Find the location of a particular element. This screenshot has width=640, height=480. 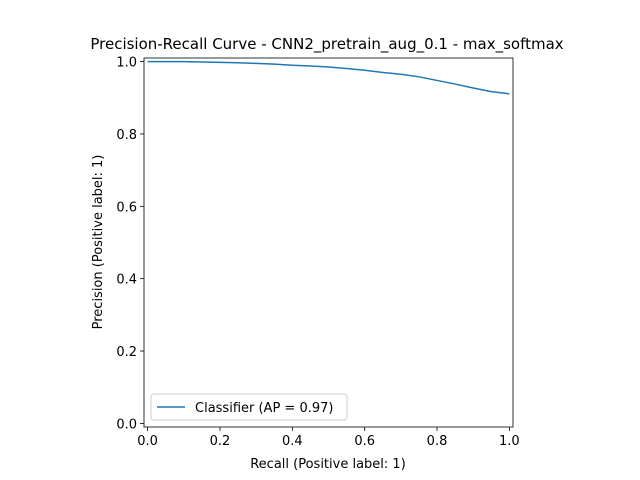

y-tick-label: 0.4 is located at coordinates (126, 280).